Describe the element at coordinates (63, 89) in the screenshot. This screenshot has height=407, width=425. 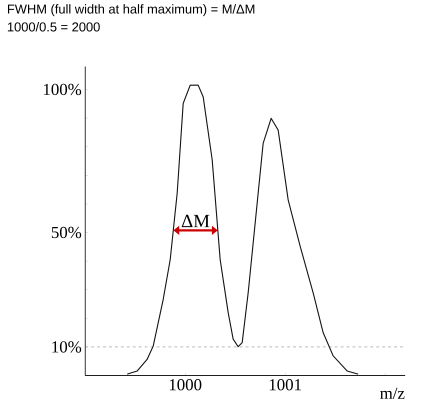
I see `y-tick-label: 100%` at that location.